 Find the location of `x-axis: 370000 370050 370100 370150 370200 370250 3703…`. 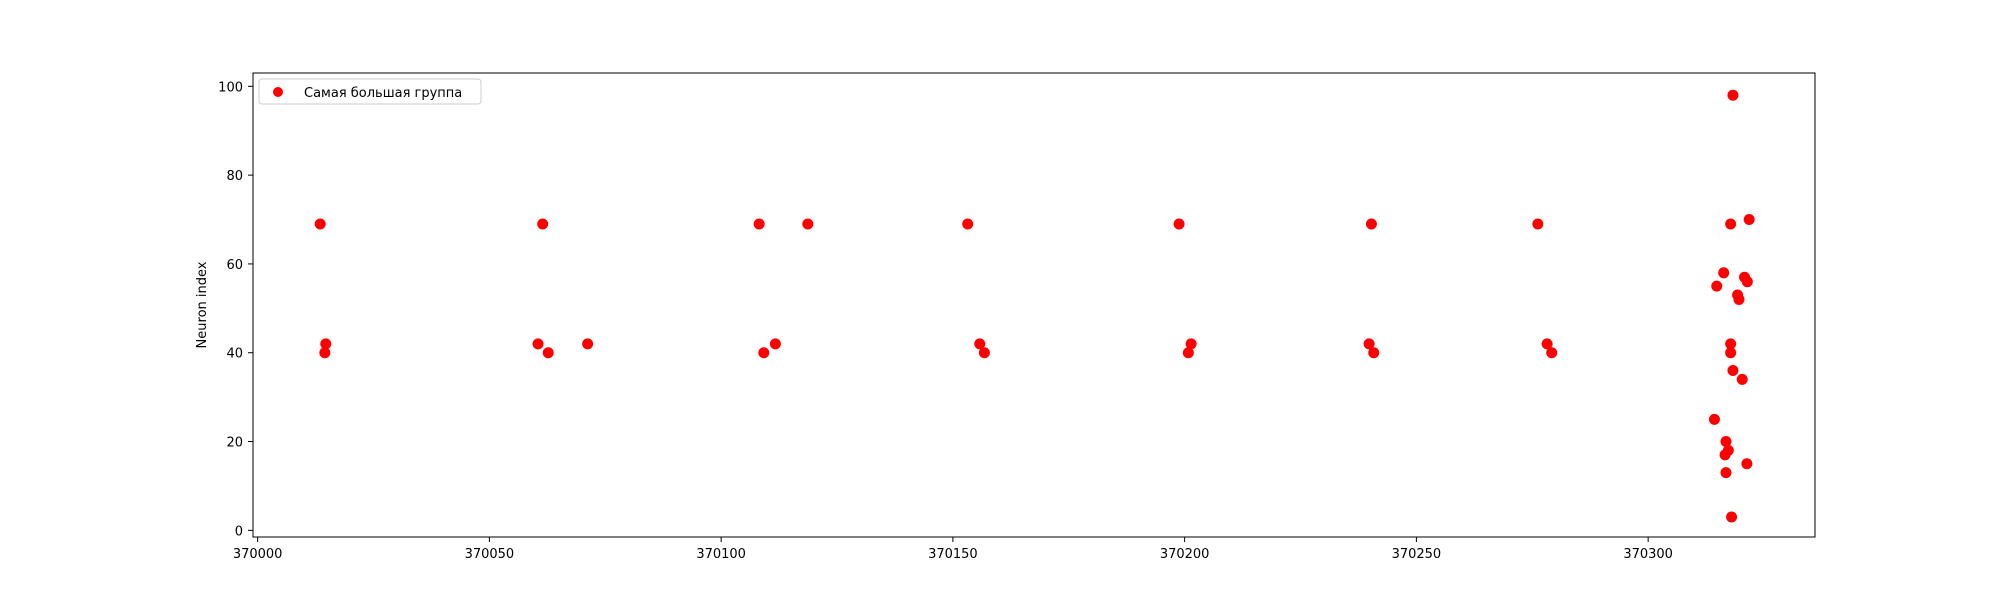

x-axis: 370000 370050 370100 370150 370200 370250 3703… is located at coordinates (953, 549).